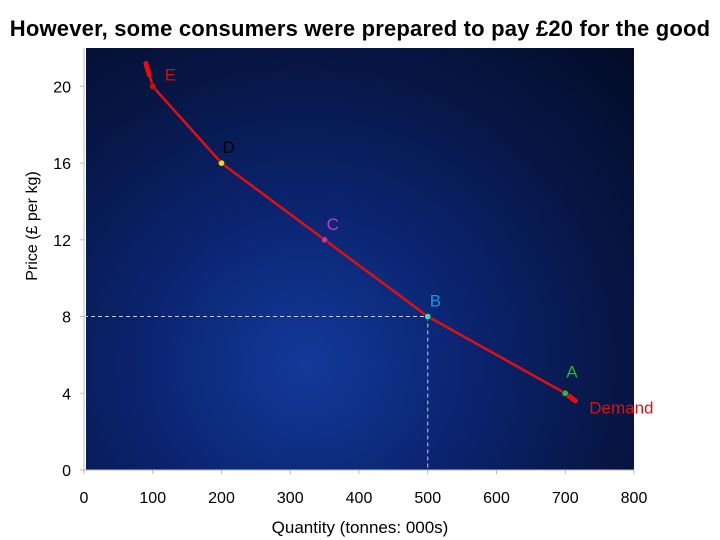 The height and width of the screenshot is (540, 720). Describe the element at coordinates (572, 398) in the screenshot. I see `demand-curve-end-bottom` at that location.